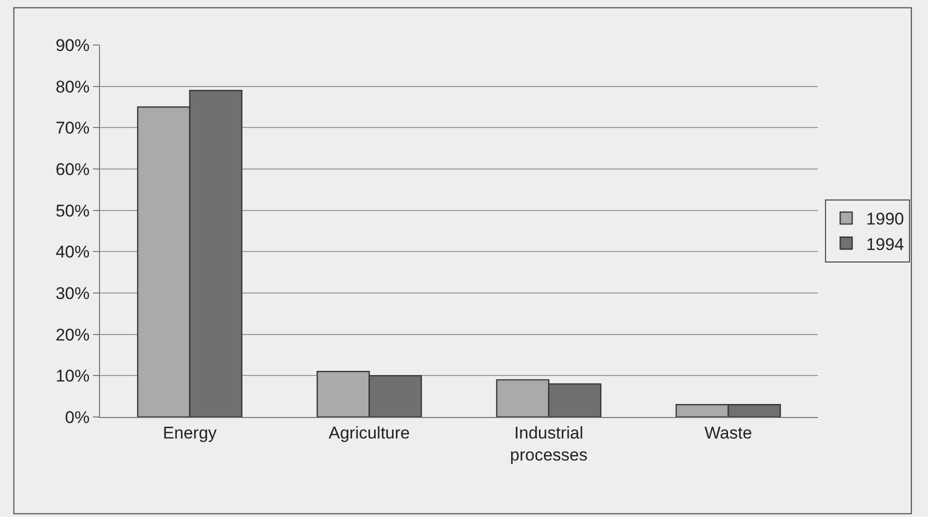  What do you see at coordinates (369, 432) in the screenshot?
I see `x-tick-label: Agriculture` at bounding box center [369, 432].